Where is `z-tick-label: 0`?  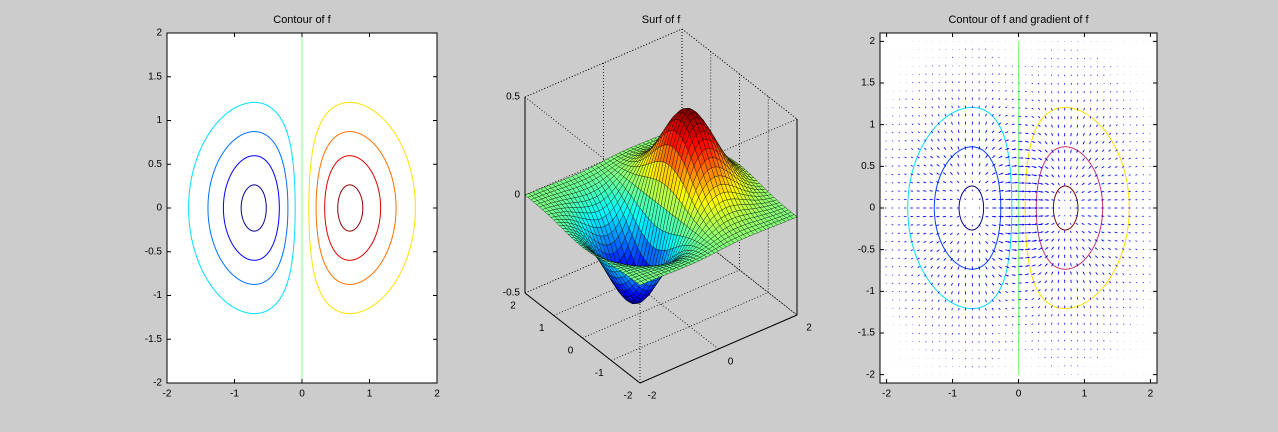
z-tick-label: 0 is located at coordinates (517, 195).